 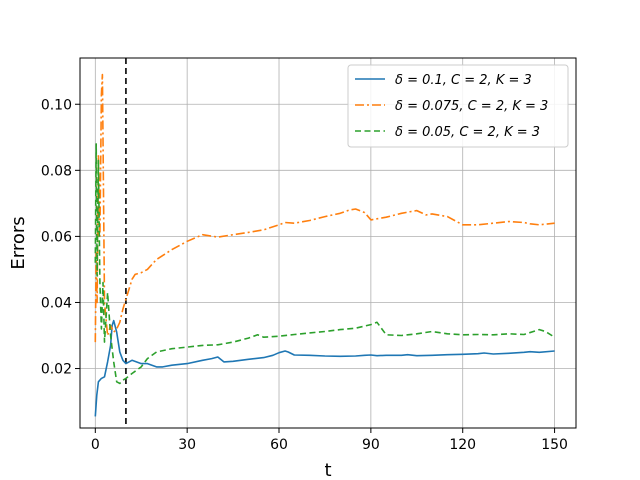 I want to click on y-tick-label: 0.04, so click(x=56, y=303).